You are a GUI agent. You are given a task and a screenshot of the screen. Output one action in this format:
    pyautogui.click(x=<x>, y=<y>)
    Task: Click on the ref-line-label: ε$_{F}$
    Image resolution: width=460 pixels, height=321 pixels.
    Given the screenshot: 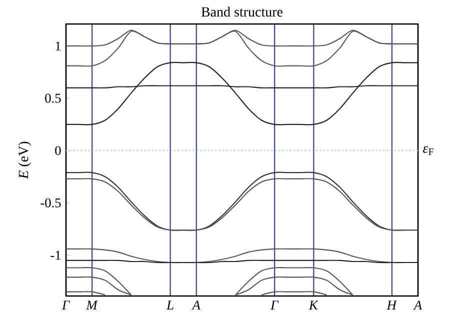 What is the action you would take?
    pyautogui.click(x=428, y=150)
    